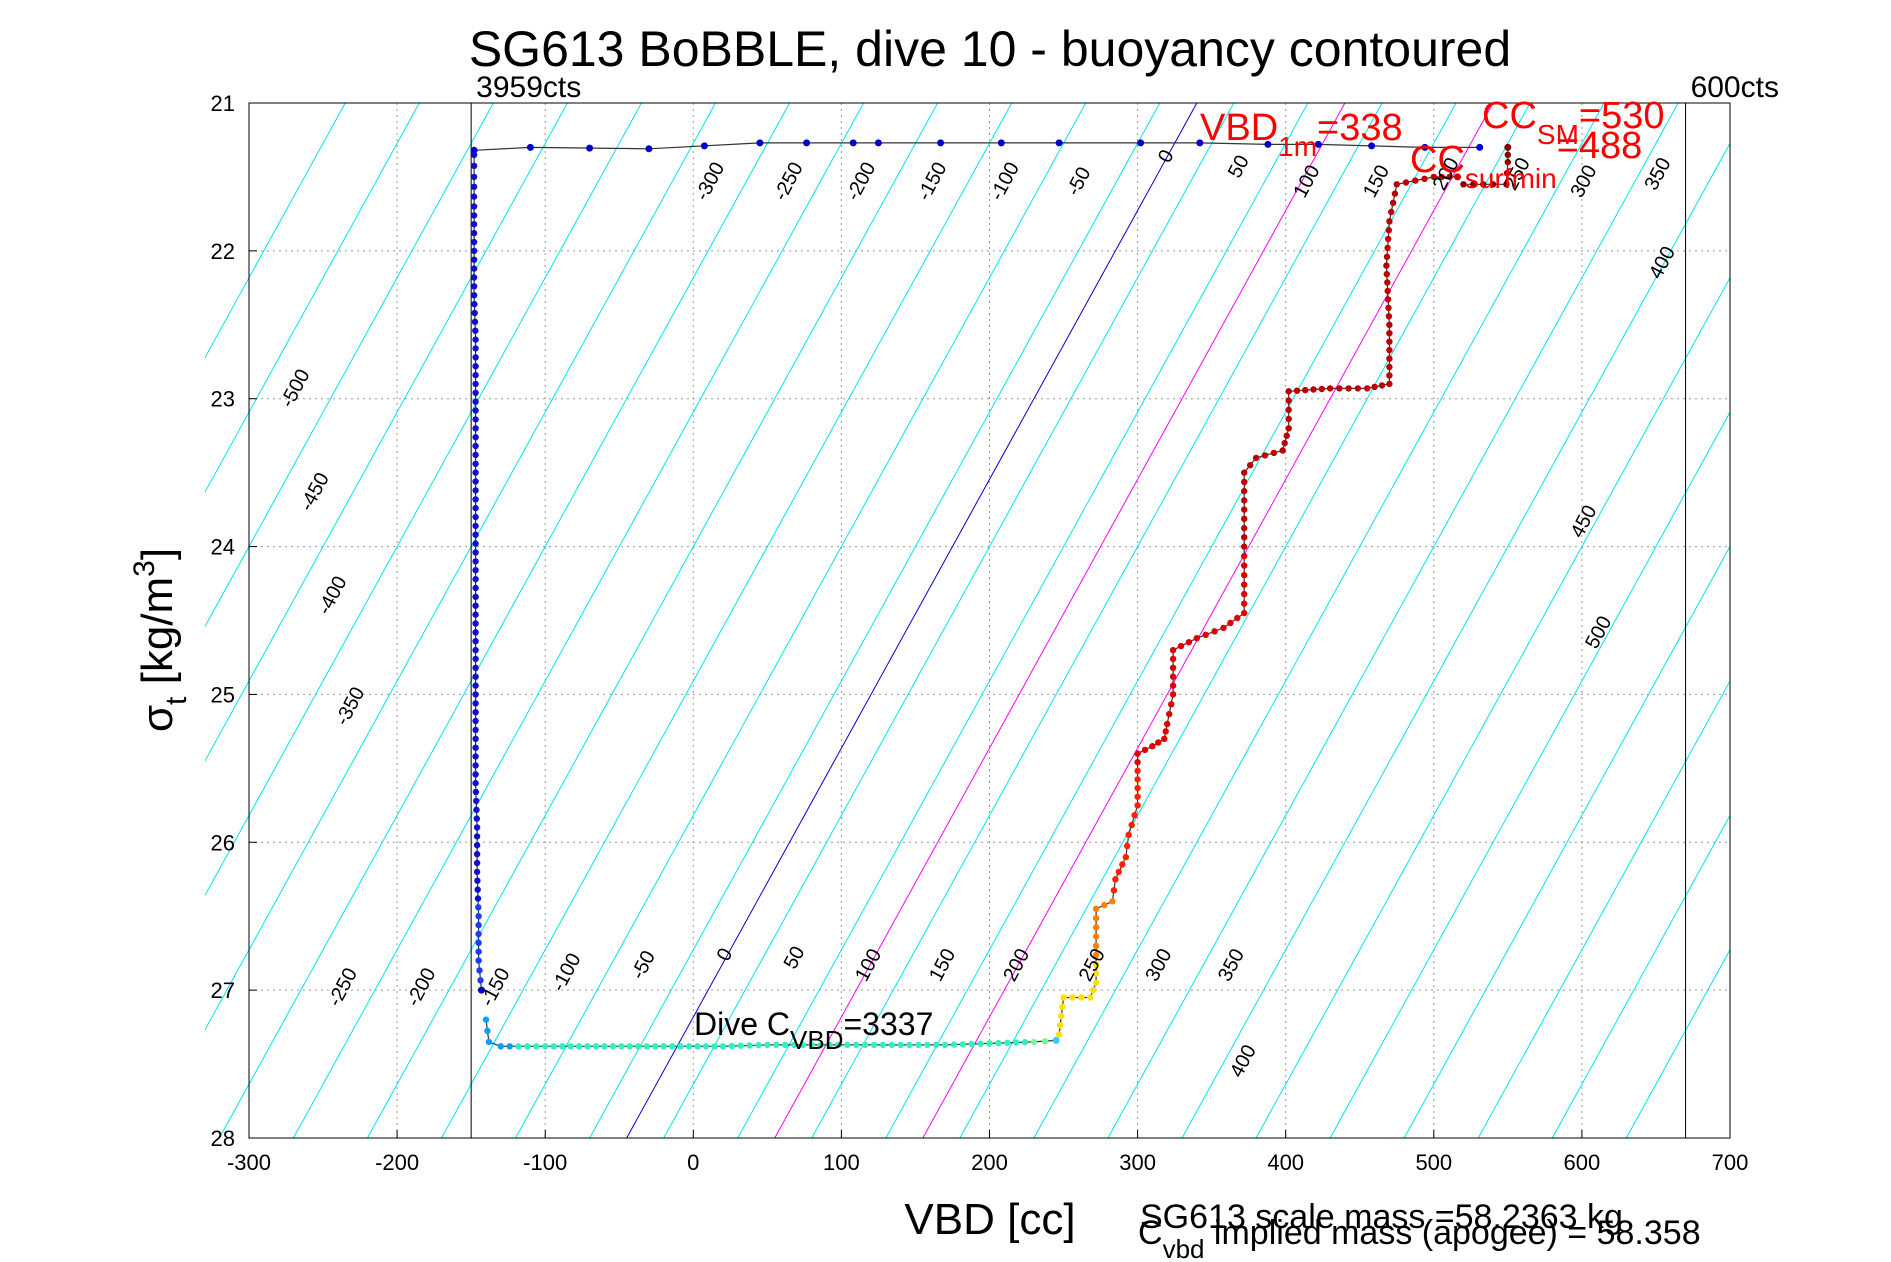 Image resolution: width=1891 pixels, height=1262 pixels. What do you see at coordinates (1583, 522) in the screenshot?
I see `contour-label: 450` at bounding box center [1583, 522].